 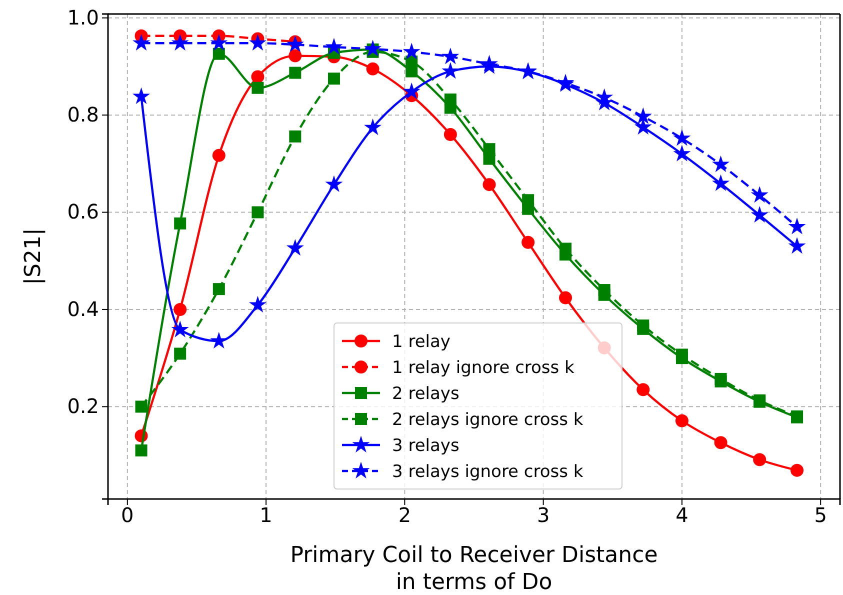 What do you see at coordinates (421, 342) in the screenshot?
I see `legend-label: 1 relay` at bounding box center [421, 342].